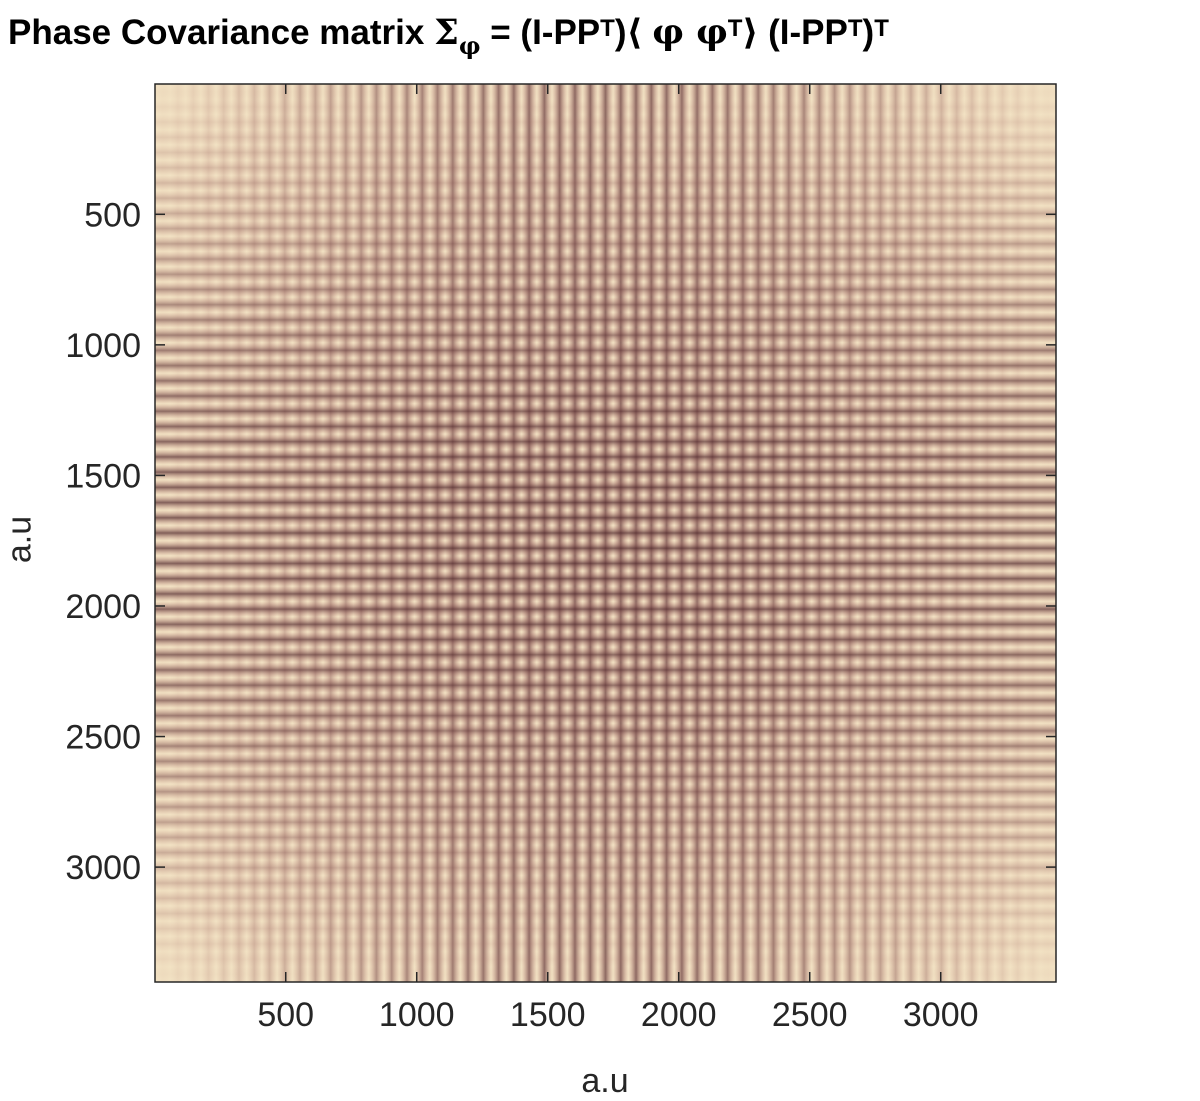  What do you see at coordinates (221, 32) in the screenshot?
I see `title-prefix: Phase Covariance matrix` at bounding box center [221, 32].